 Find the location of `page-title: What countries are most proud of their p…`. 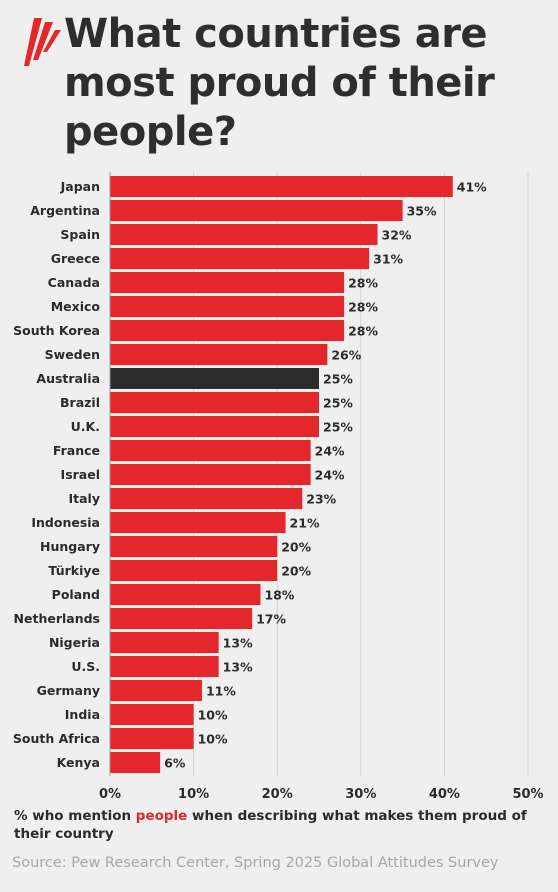

page-title: What countries are most proud of their p… is located at coordinates (279, 83).